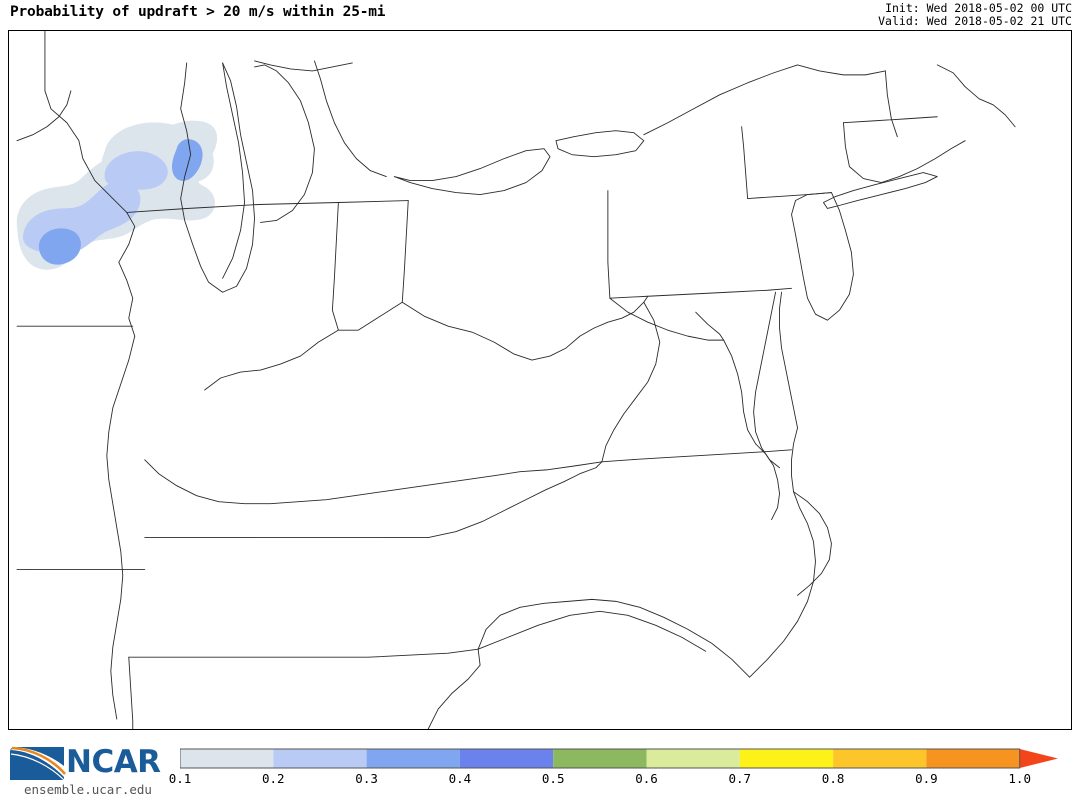 This screenshot has height=800, width=1080. What do you see at coordinates (553, 778) in the screenshot?
I see `colorbar-tick-4: 0.5` at bounding box center [553, 778].